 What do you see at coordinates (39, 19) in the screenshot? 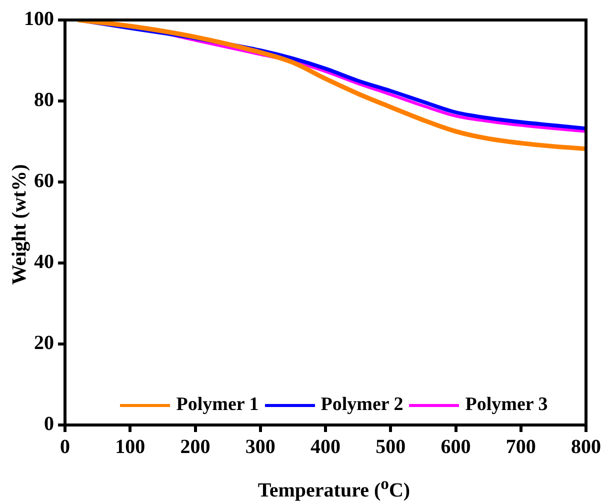
I see `y-tick-label: 100` at bounding box center [39, 19].